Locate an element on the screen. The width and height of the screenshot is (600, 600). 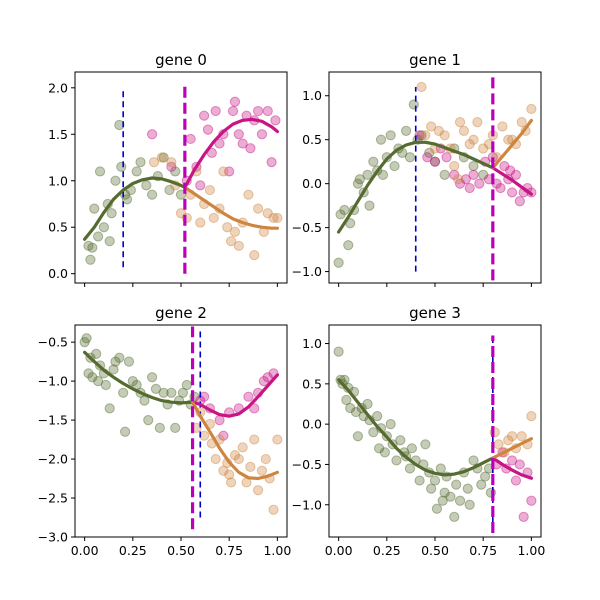
y-tick-label: 1.0 is located at coordinates (312, 343).